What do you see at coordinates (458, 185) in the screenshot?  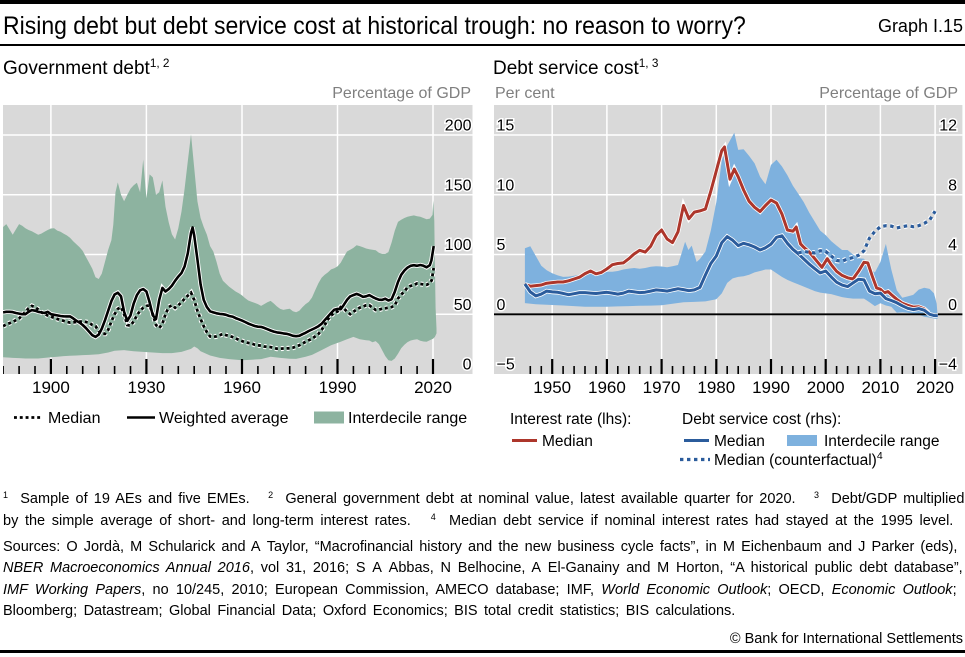 I see `svg-text: 150` at bounding box center [458, 185].